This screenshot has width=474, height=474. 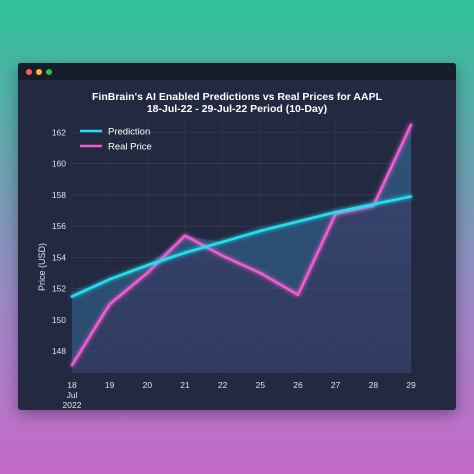 I want to click on x-tick-label: 28, so click(x=374, y=385).